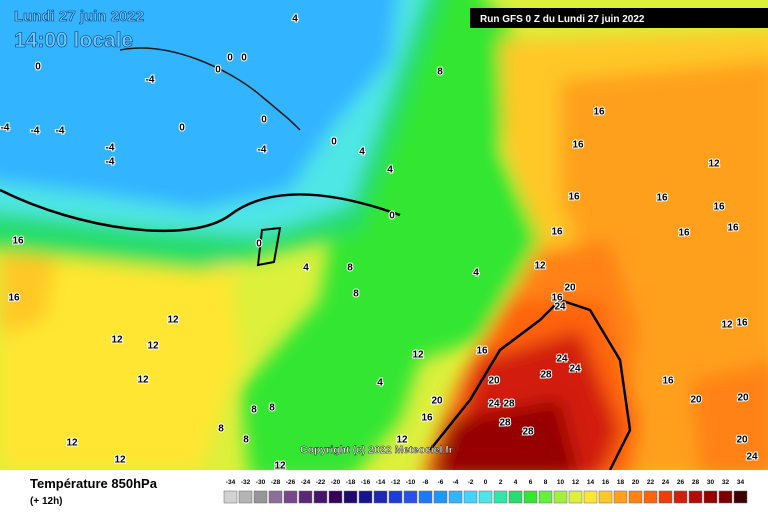 The width and height of the screenshot is (768, 512). What do you see at coordinates (726, 482) in the screenshot?
I see `scale-tick-label: 32` at bounding box center [726, 482].